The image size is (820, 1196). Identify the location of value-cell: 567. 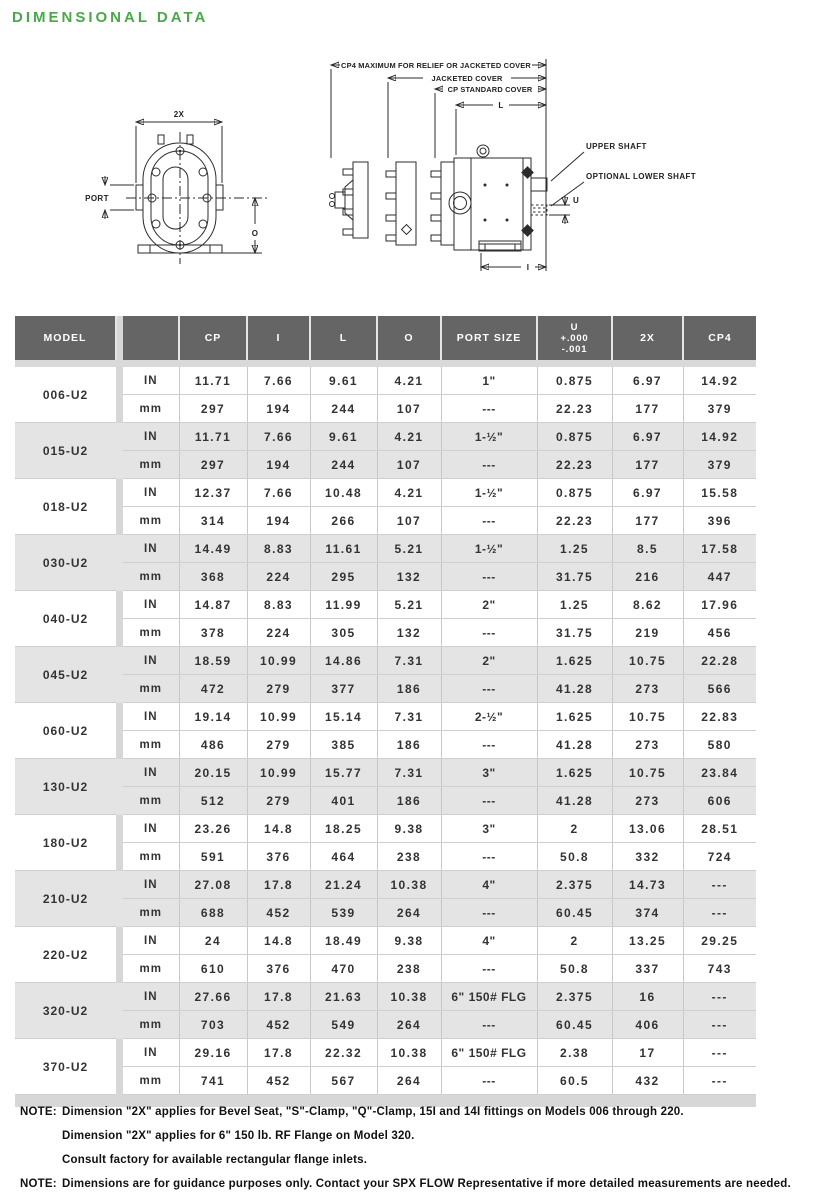
(343, 1080).